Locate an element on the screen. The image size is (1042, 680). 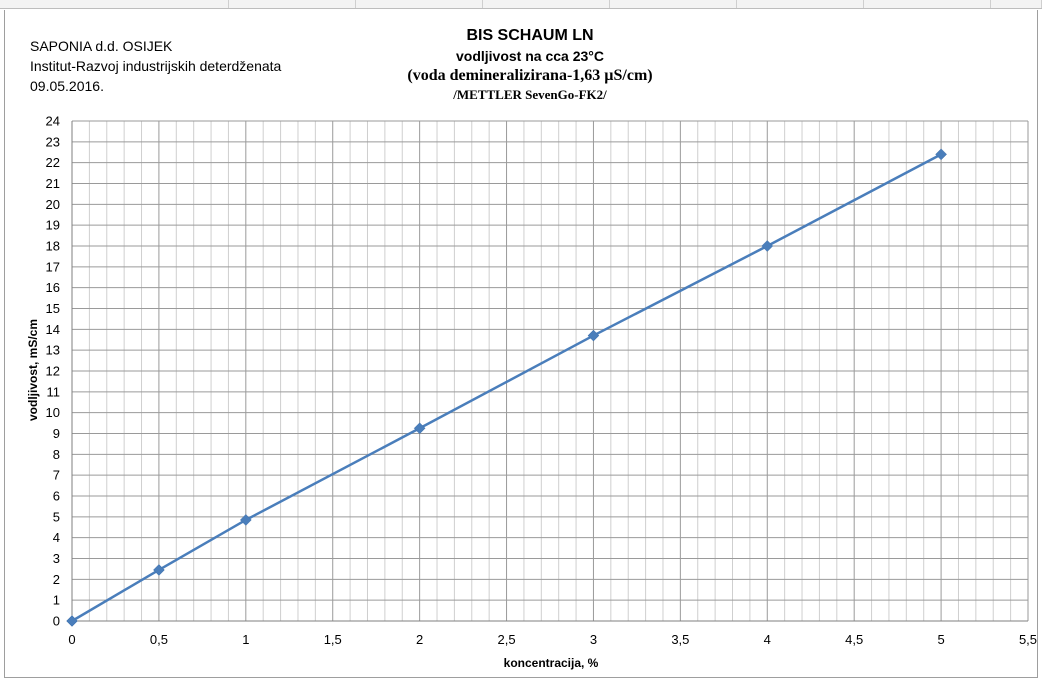
x-tick-label: 2,5 is located at coordinates (507, 639).